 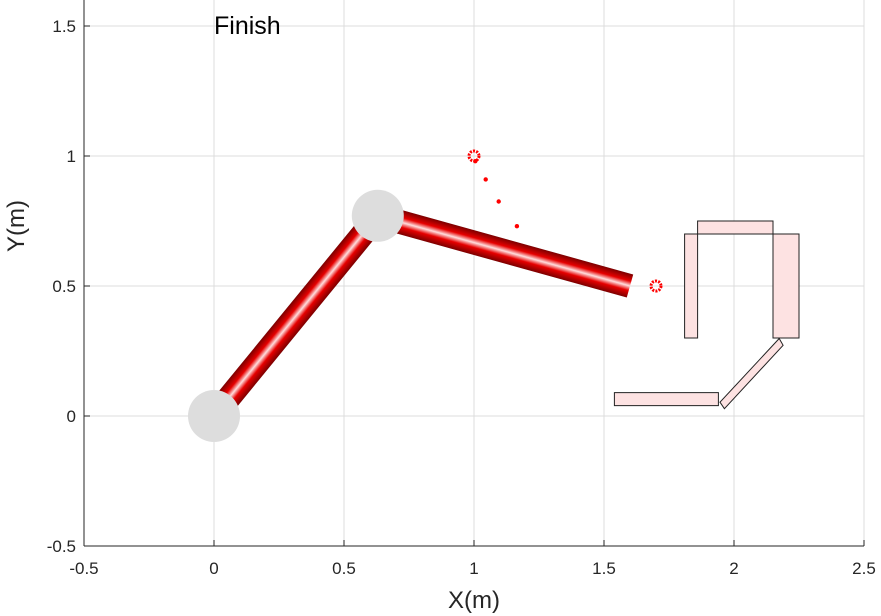 I want to click on y-tick-label: 1, so click(x=71, y=156).